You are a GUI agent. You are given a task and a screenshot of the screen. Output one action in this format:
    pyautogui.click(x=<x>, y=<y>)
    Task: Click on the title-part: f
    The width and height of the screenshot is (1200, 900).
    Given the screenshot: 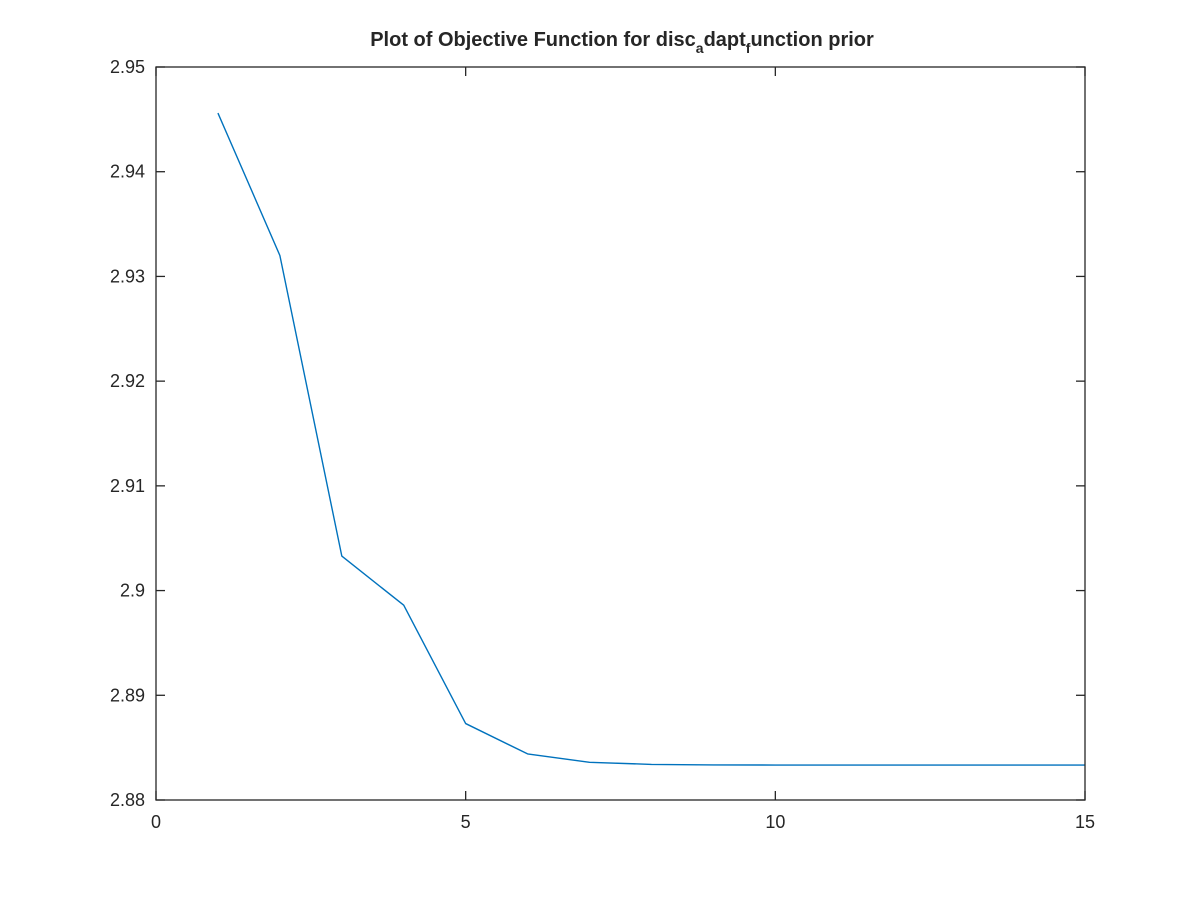 What is the action you would take?
    pyautogui.click(x=748, y=48)
    